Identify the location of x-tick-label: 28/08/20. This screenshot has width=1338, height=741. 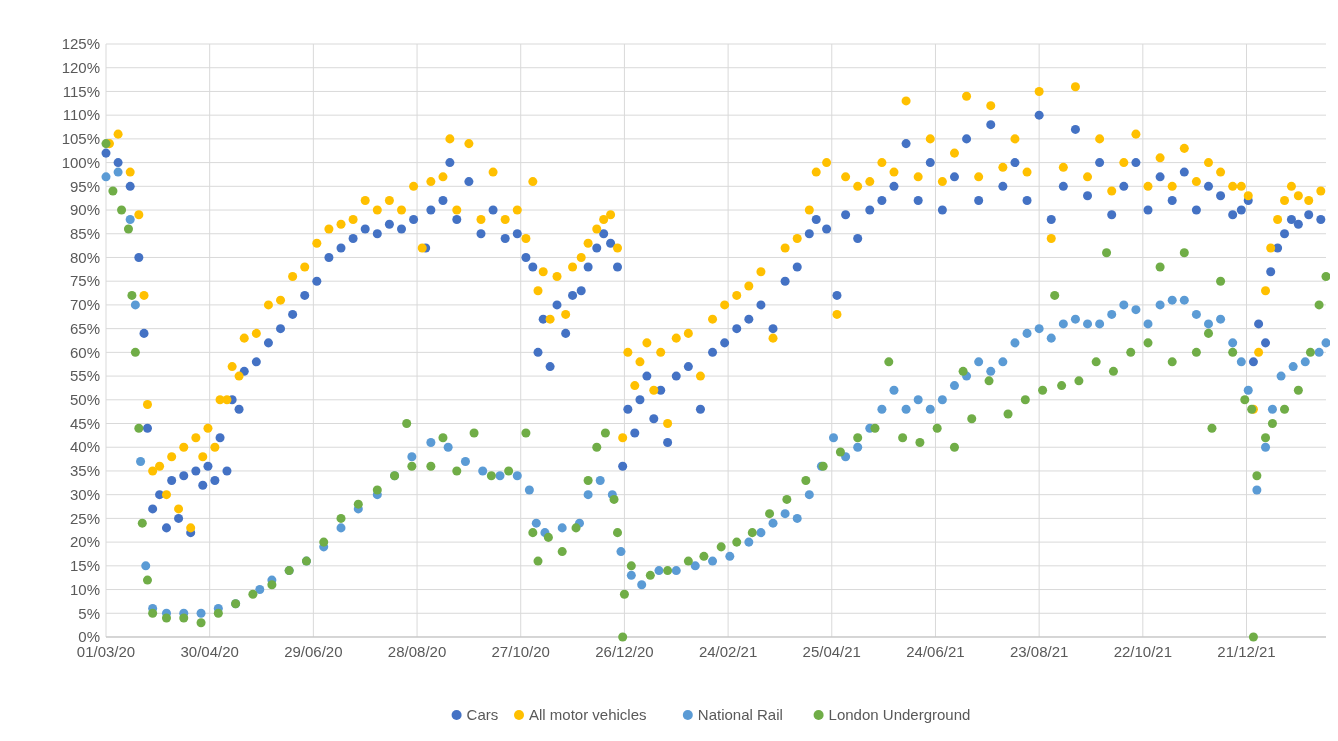
(417, 651).